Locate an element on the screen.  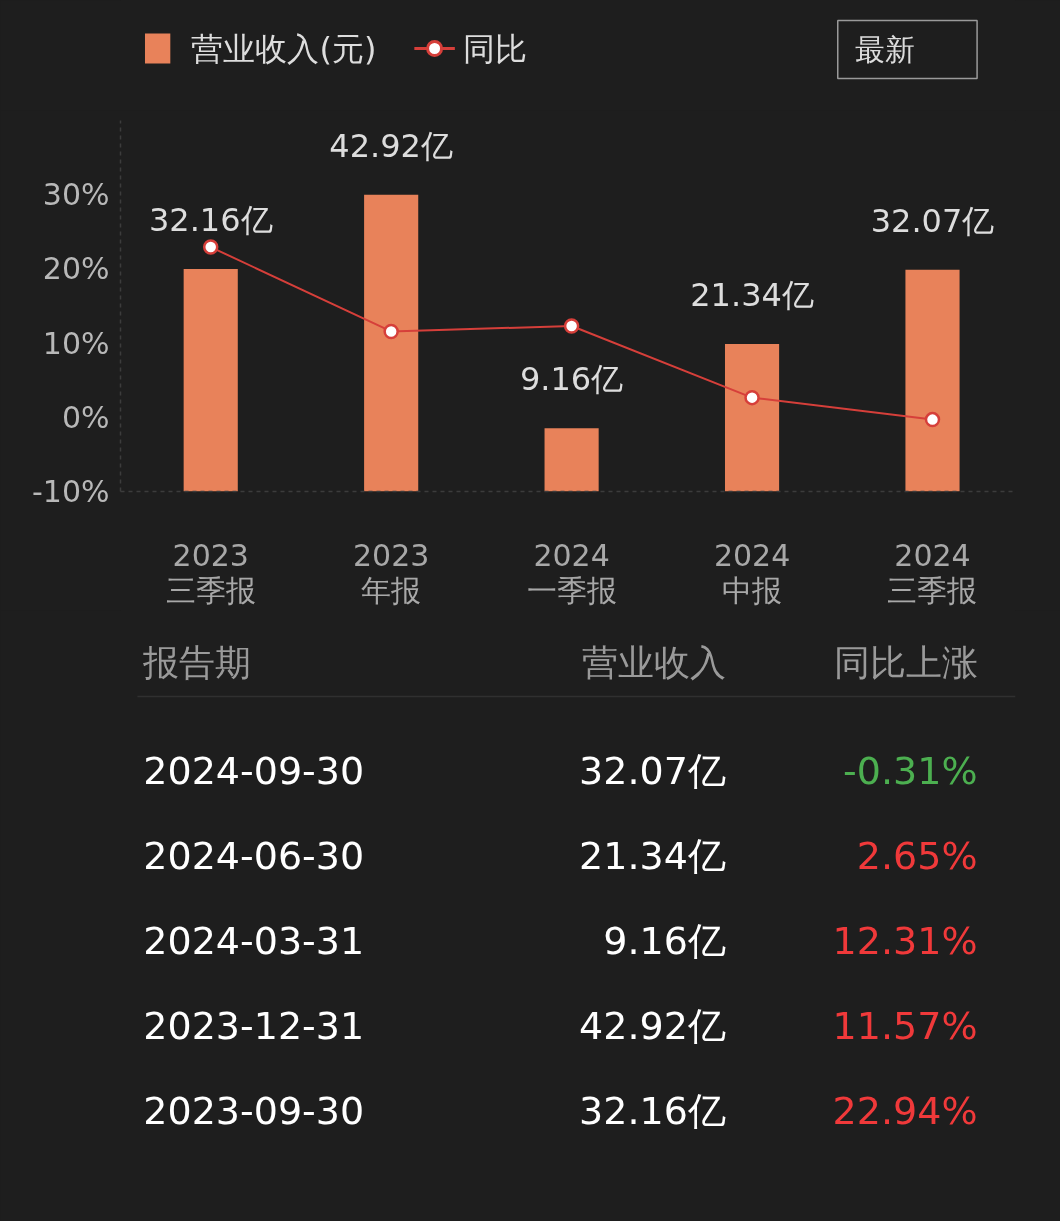
text: 42.92亿 is located at coordinates (652, 1025).